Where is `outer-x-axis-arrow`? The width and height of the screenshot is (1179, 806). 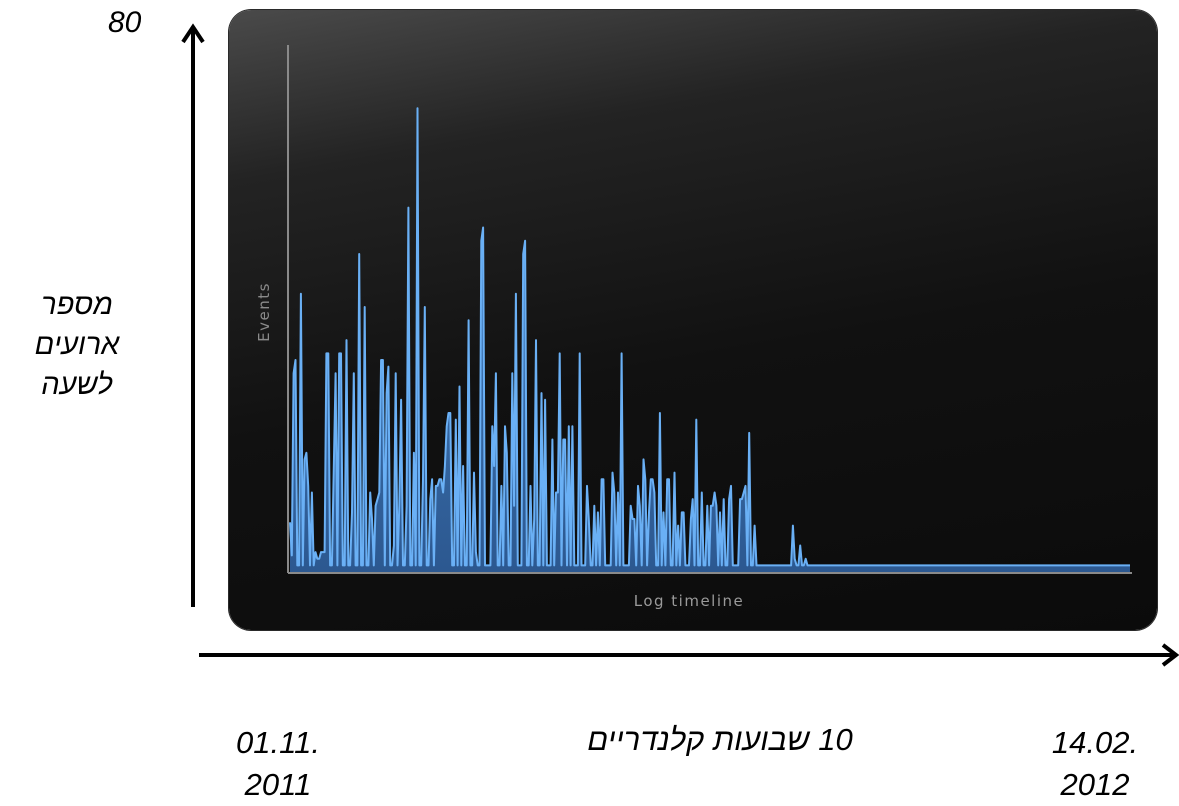 outer-x-axis-arrow is located at coordinates (689, 655).